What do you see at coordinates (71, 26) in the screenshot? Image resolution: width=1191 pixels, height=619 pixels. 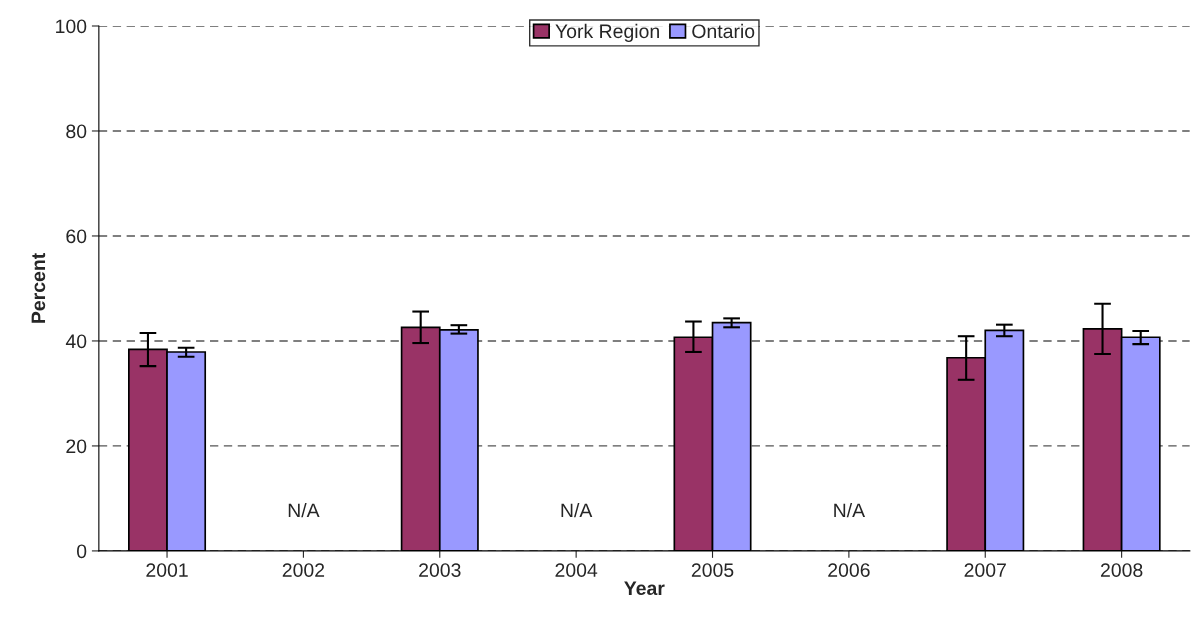 I see `y-tick-label: 100` at bounding box center [71, 26].